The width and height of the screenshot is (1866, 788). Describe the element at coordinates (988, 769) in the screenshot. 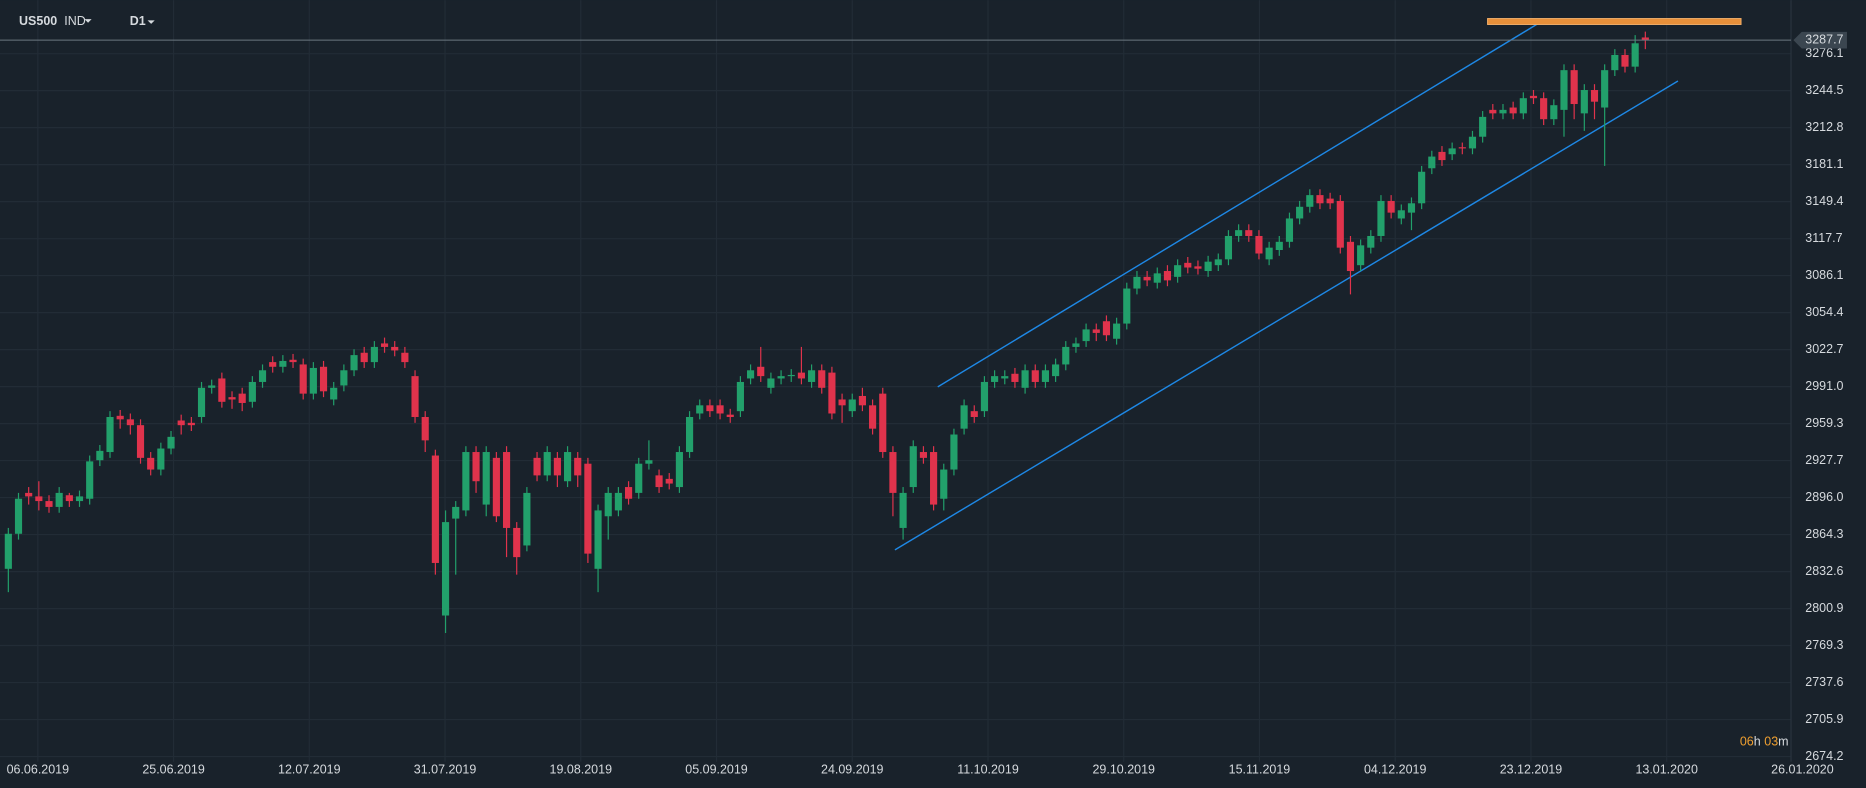

I see `x-tick-label: 11.10.2019` at that location.